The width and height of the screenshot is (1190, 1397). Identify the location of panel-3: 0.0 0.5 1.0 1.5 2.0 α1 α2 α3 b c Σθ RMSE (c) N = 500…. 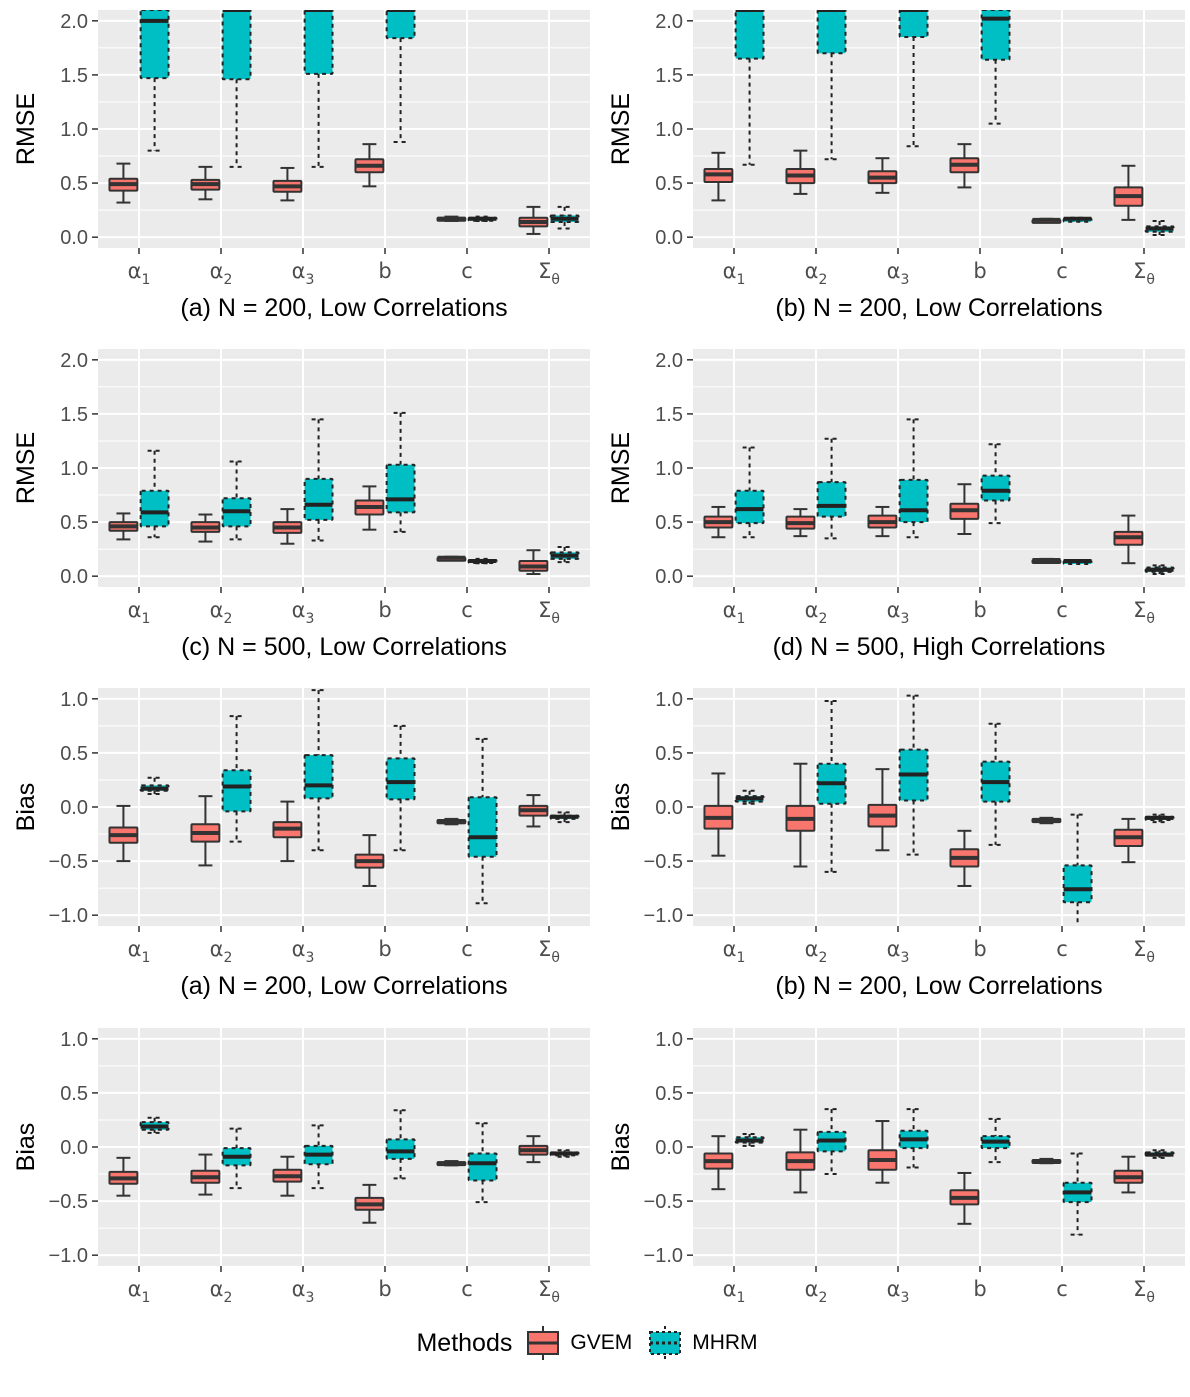
(301, 505).